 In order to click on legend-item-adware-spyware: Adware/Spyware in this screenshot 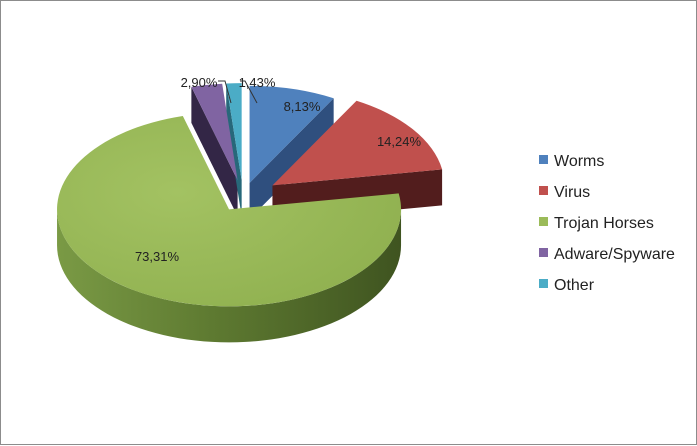, I will do `click(607, 254)`.